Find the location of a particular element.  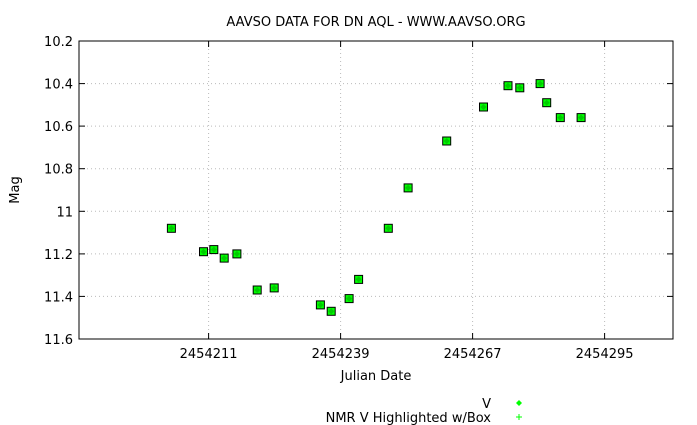

x-tick-label: 2454211 is located at coordinates (209, 354).